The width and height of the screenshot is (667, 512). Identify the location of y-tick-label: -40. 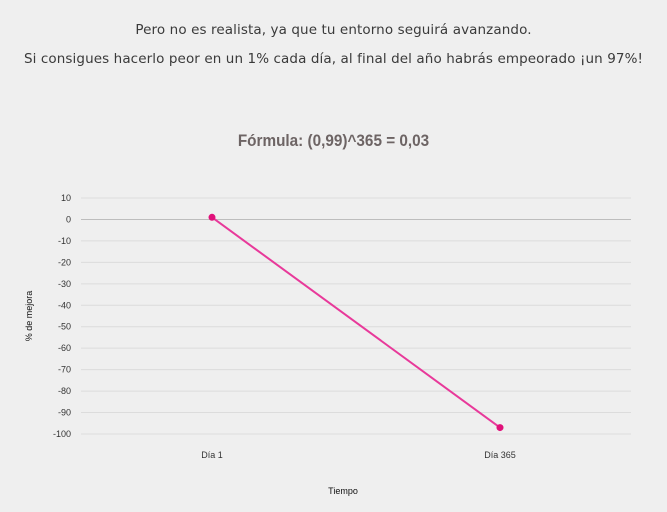
(64, 305).